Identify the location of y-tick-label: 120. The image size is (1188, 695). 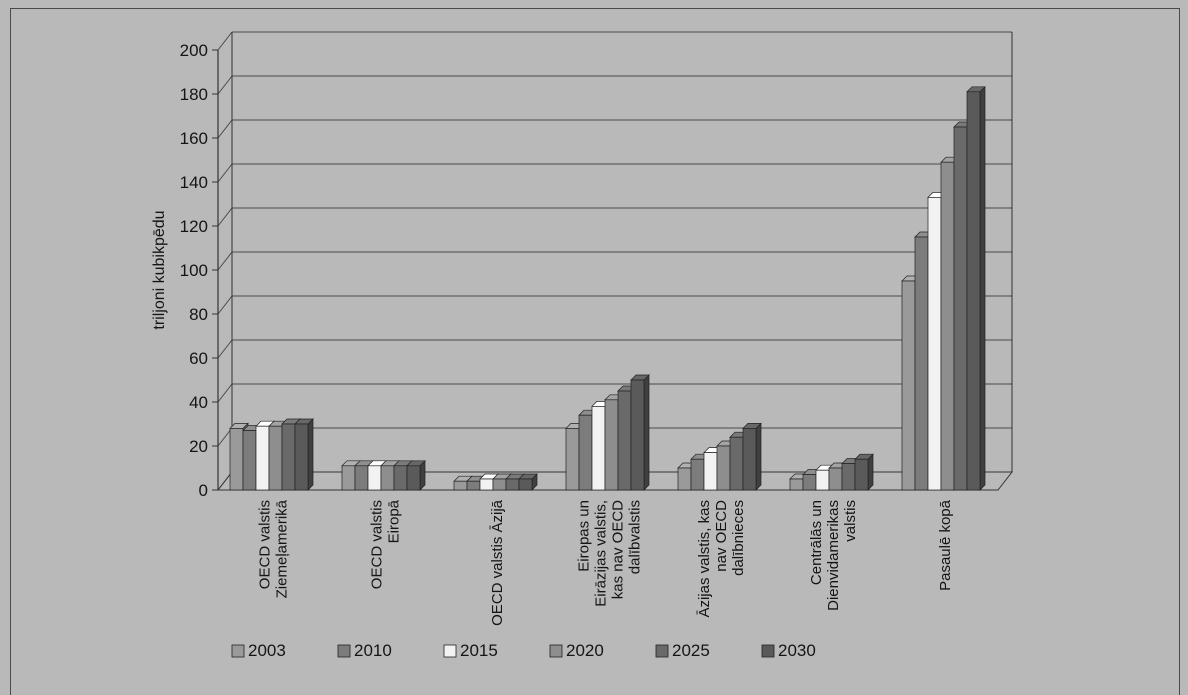
(194, 226).